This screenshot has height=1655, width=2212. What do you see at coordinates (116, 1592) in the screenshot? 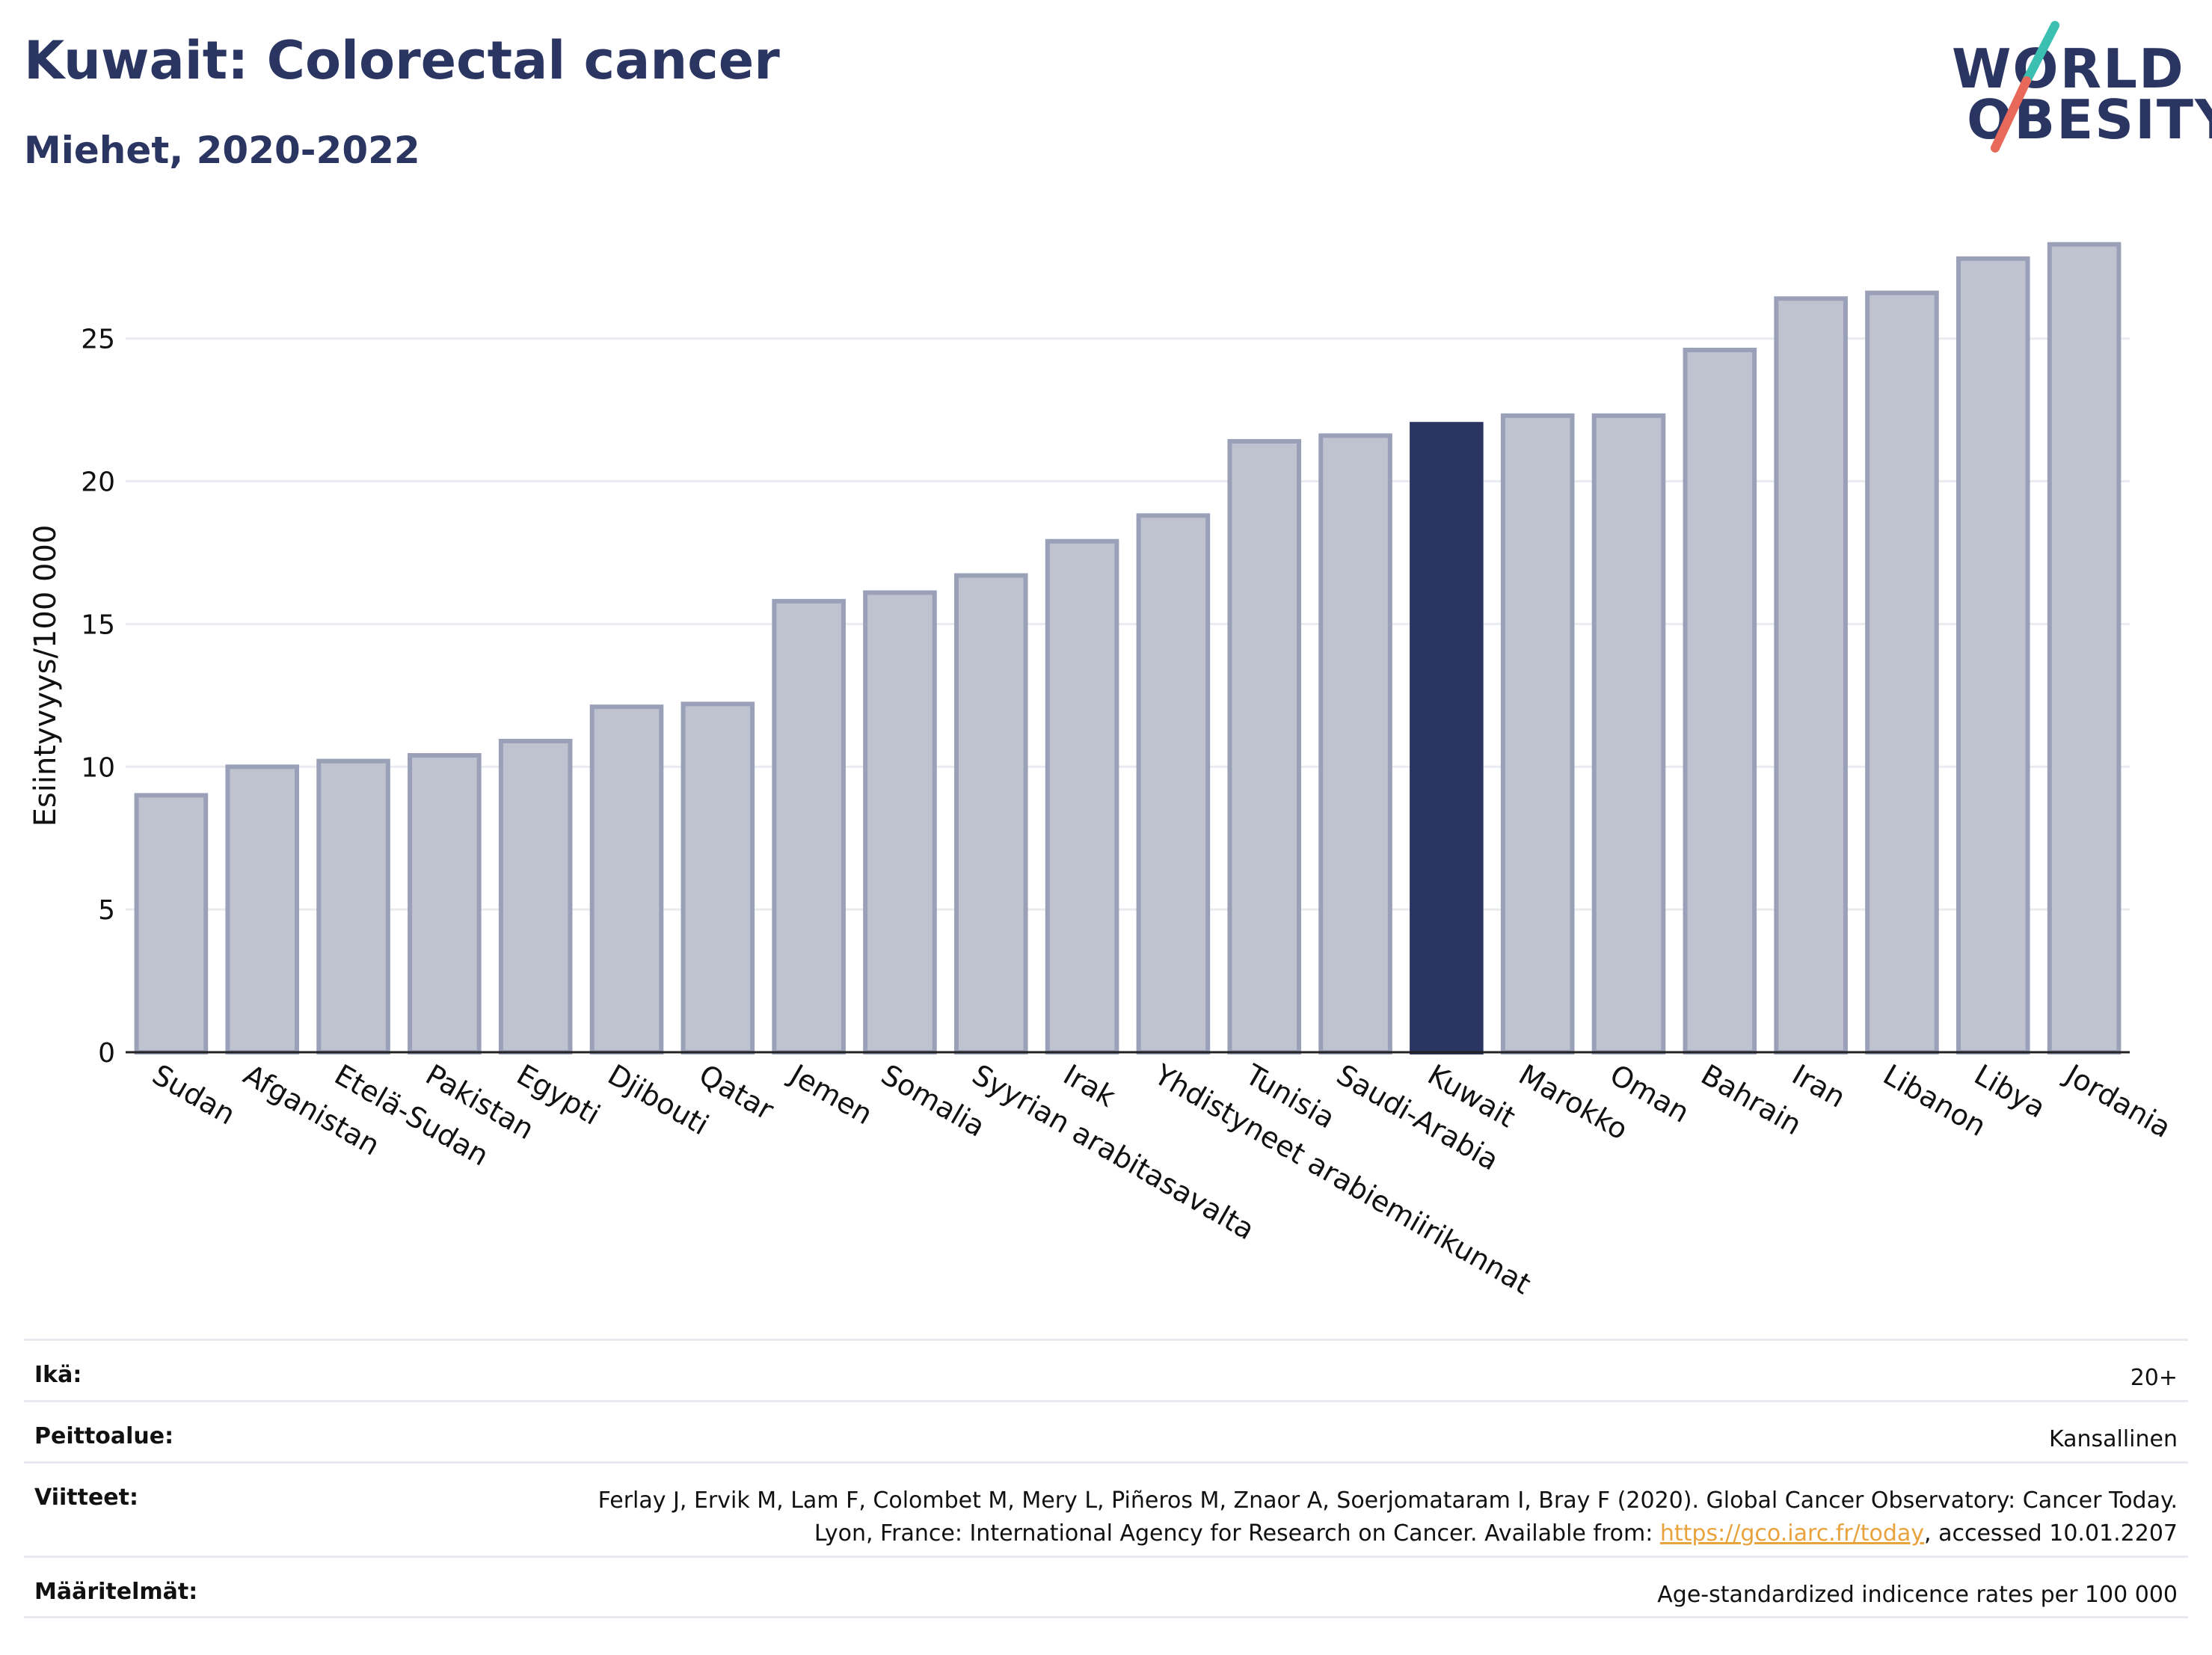
I see `meta-label-definitions: Määritelmät:` at bounding box center [116, 1592].